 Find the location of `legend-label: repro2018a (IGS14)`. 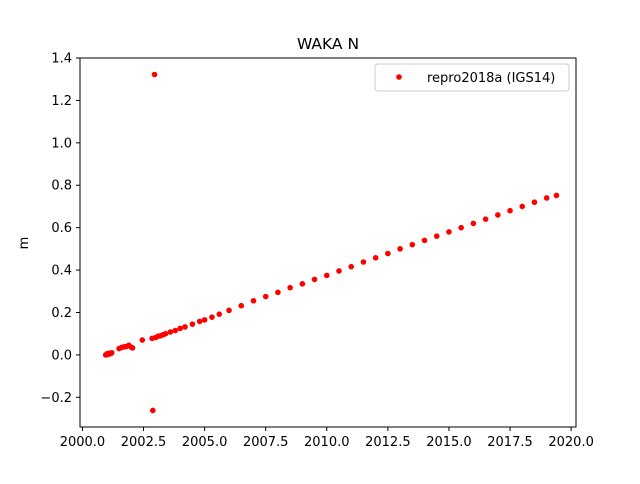

legend-label: repro2018a (IGS14) is located at coordinates (491, 78).